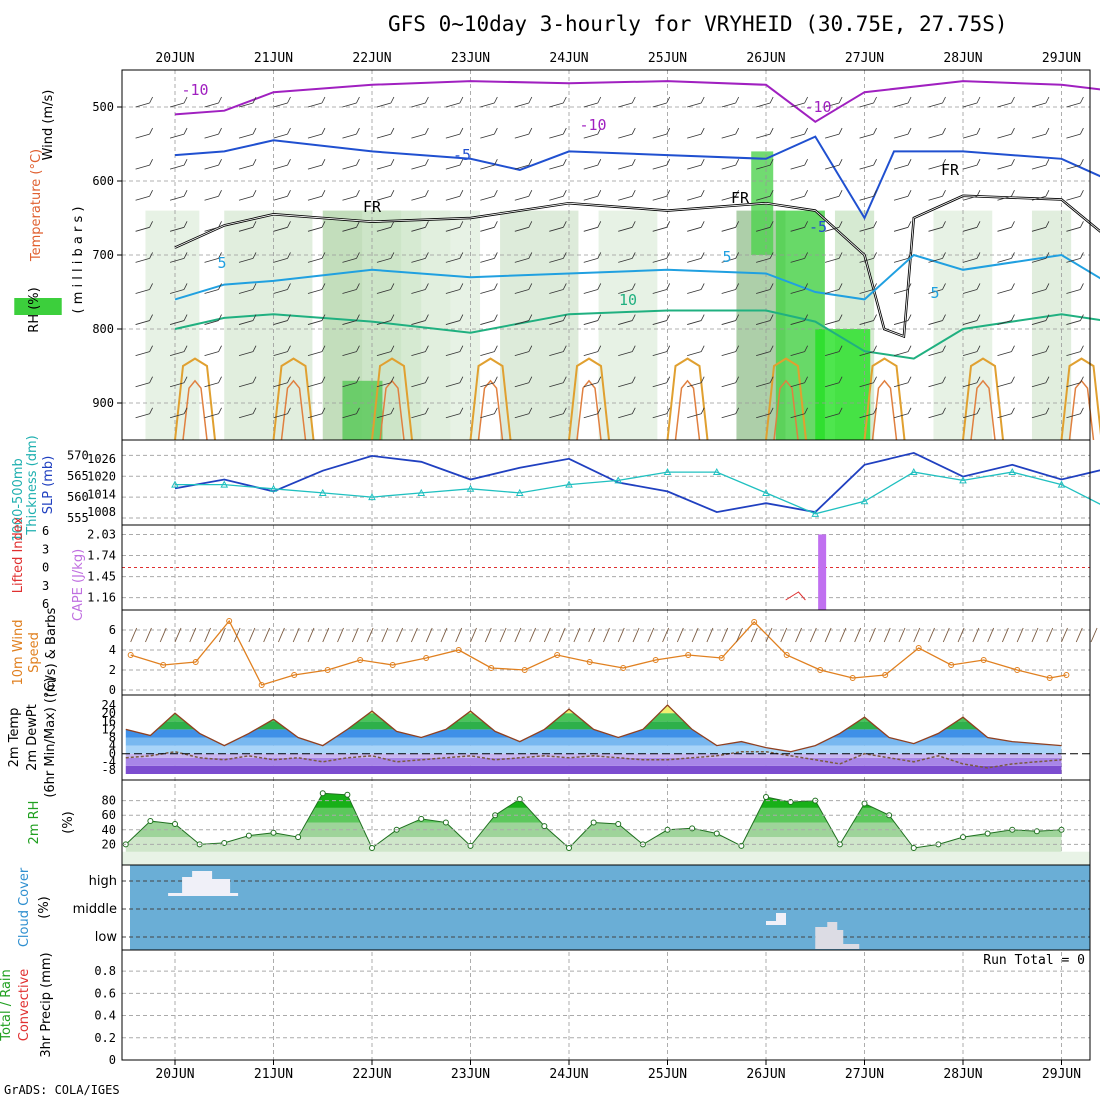 The image size is (1100, 1100). What do you see at coordinates (837, 935) in the screenshot?
I see `low-cloud` at bounding box center [837, 935].